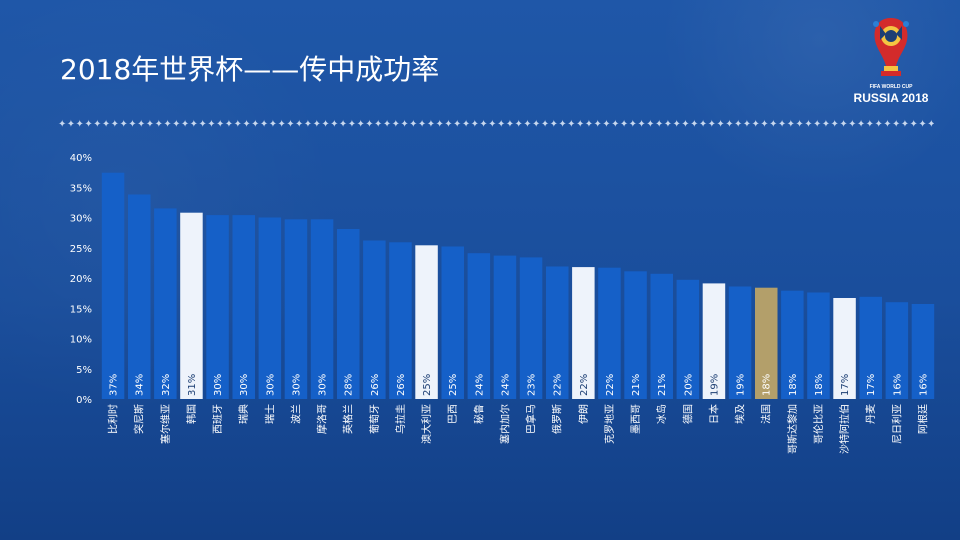 The image size is (960, 540). Describe the element at coordinates (269, 414) in the screenshot. I see `x-tick-label: 瑞士` at that location.